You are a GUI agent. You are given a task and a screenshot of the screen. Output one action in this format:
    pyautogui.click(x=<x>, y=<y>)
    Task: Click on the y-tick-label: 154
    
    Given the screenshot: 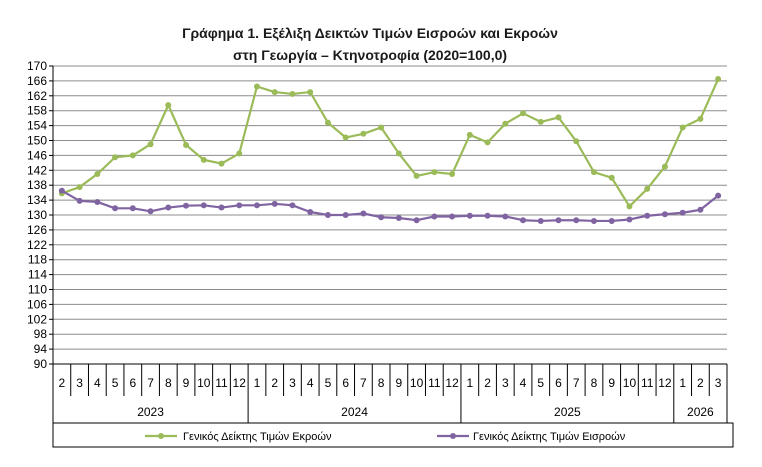 What is the action you would take?
    pyautogui.click(x=37, y=126)
    